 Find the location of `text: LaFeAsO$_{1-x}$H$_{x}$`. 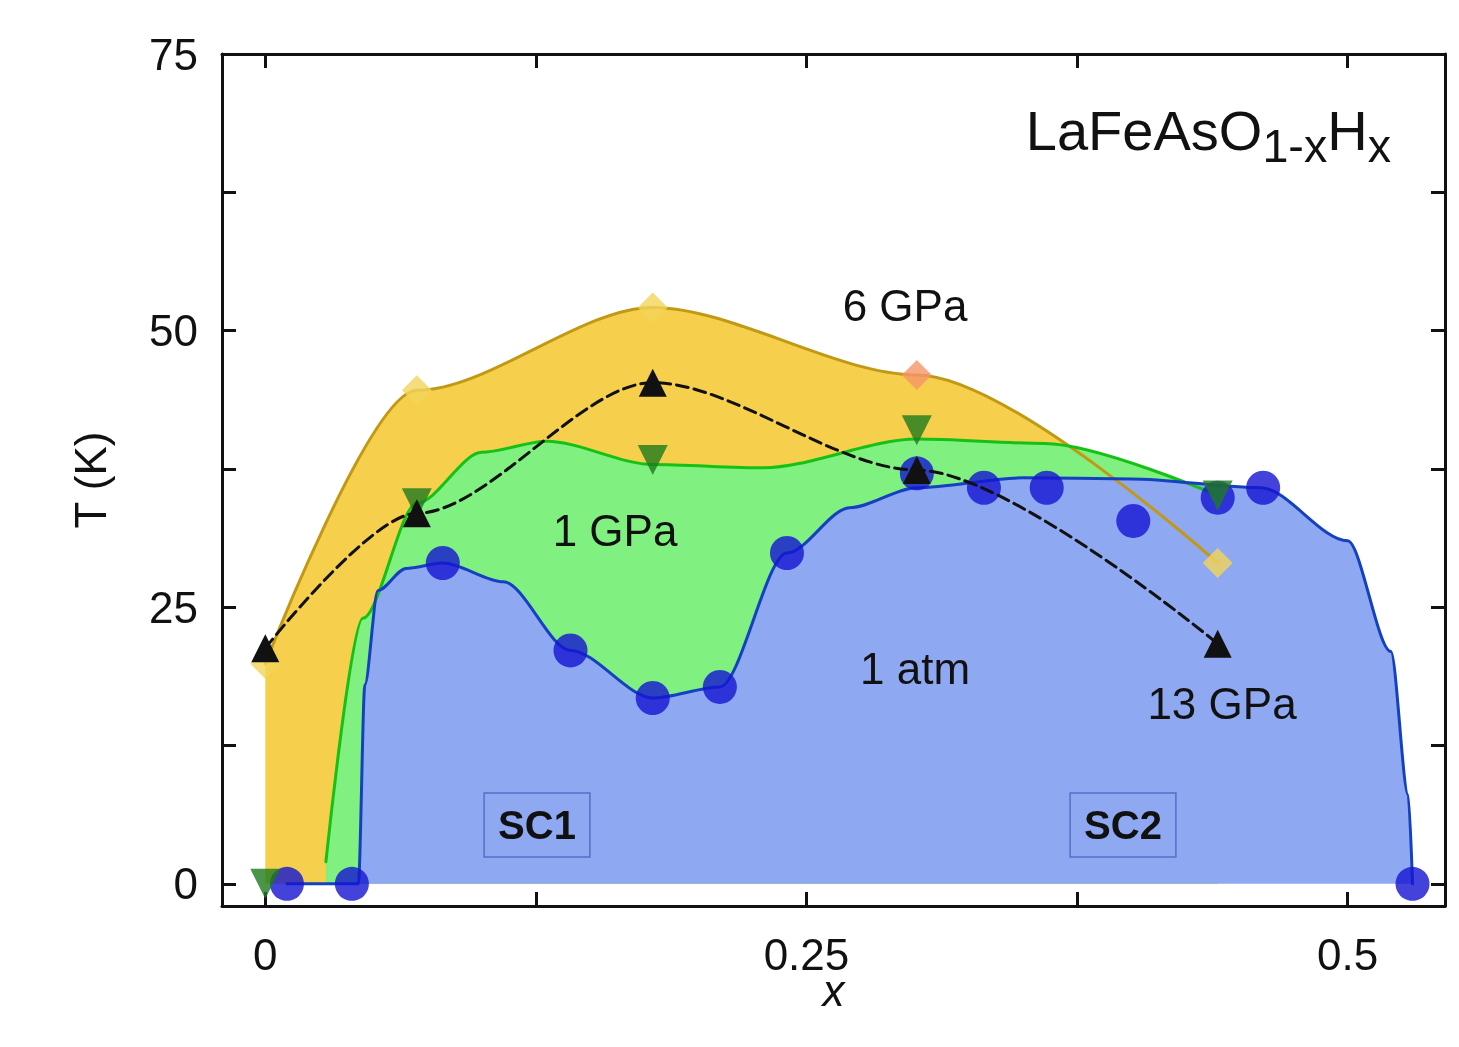

text: LaFeAsO$_{1-x}$H$_{x}$ is located at coordinates (1208, 136).